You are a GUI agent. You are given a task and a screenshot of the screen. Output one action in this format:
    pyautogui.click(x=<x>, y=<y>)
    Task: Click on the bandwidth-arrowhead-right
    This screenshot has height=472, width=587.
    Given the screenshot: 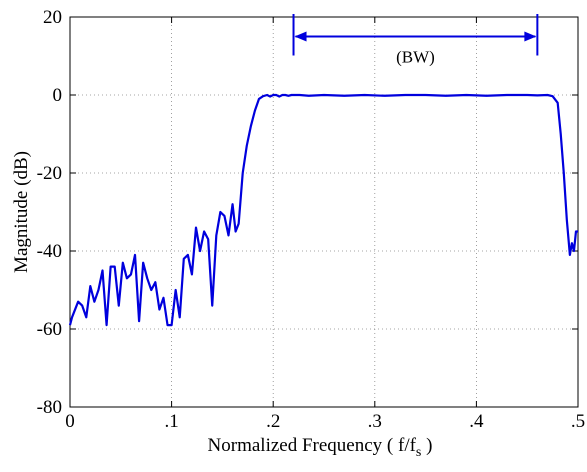 What is the action you would take?
    pyautogui.click(x=530, y=36)
    